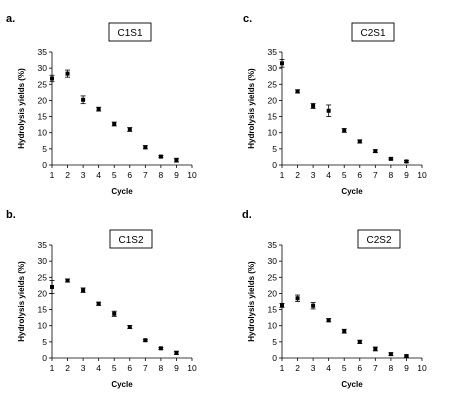  Describe the element at coordinates (247, 215) in the screenshot. I see `panel-letter: d.` at that location.